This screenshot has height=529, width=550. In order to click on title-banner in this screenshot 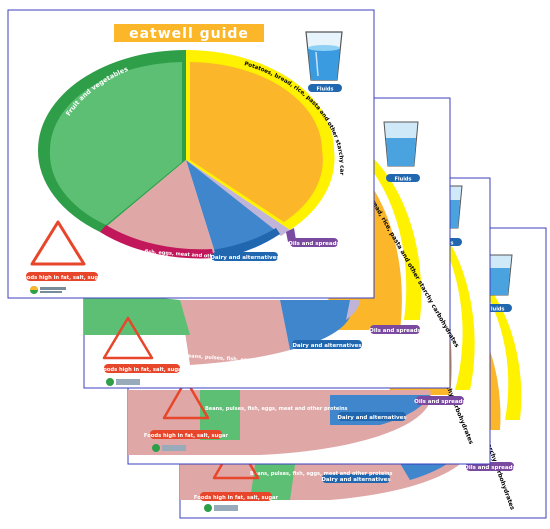, I will do `click(189, 33)`.